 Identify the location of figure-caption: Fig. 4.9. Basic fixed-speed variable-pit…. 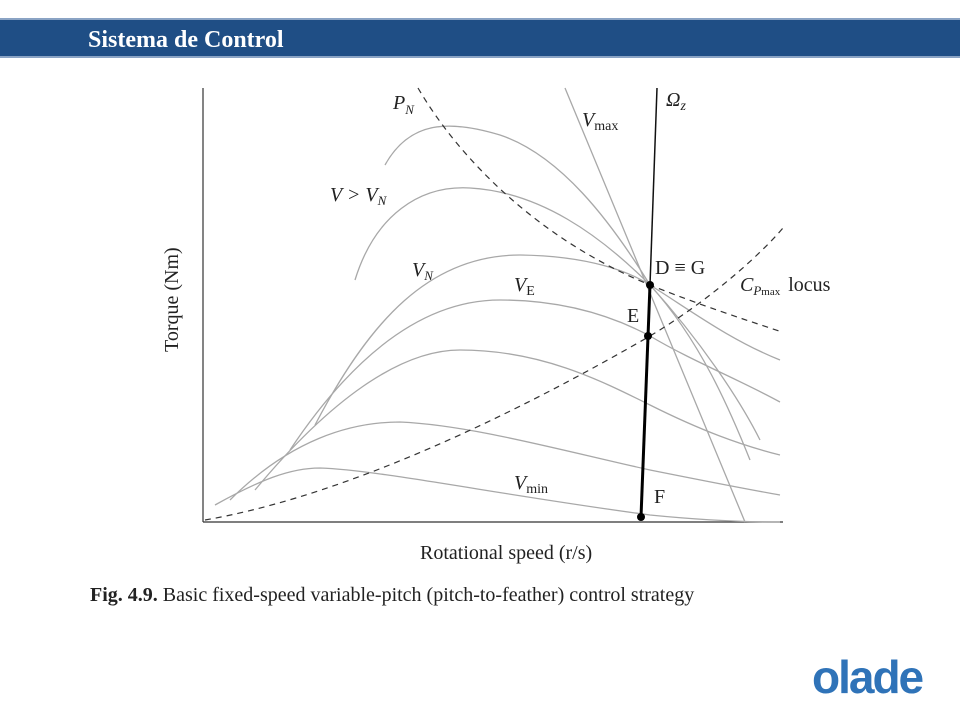
(392, 595).